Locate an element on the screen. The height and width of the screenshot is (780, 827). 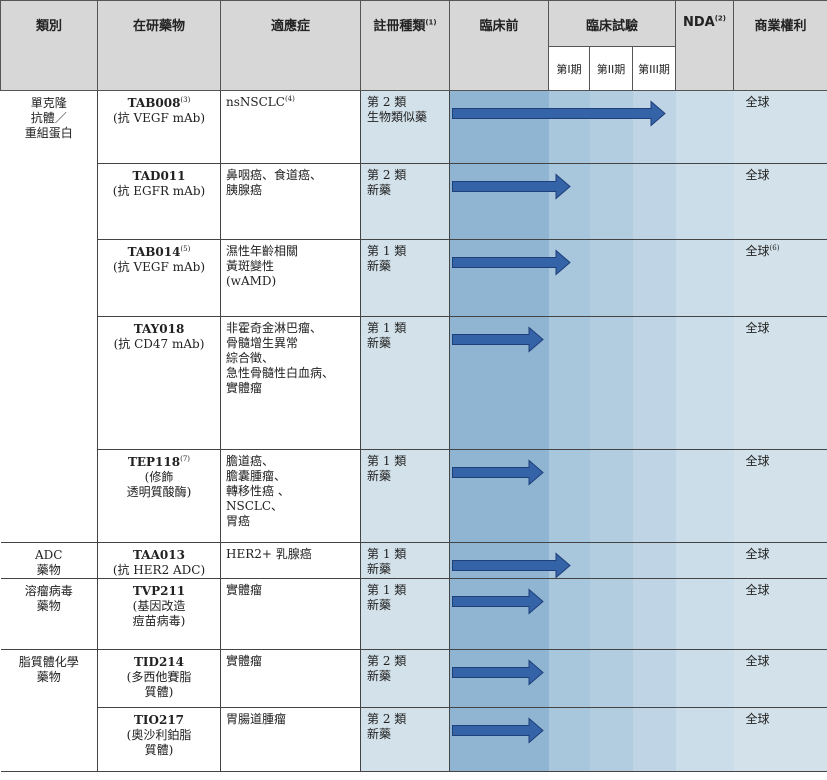
indication-line: 非霍奇金淋巴瘤、 is located at coordinates (274, 328).